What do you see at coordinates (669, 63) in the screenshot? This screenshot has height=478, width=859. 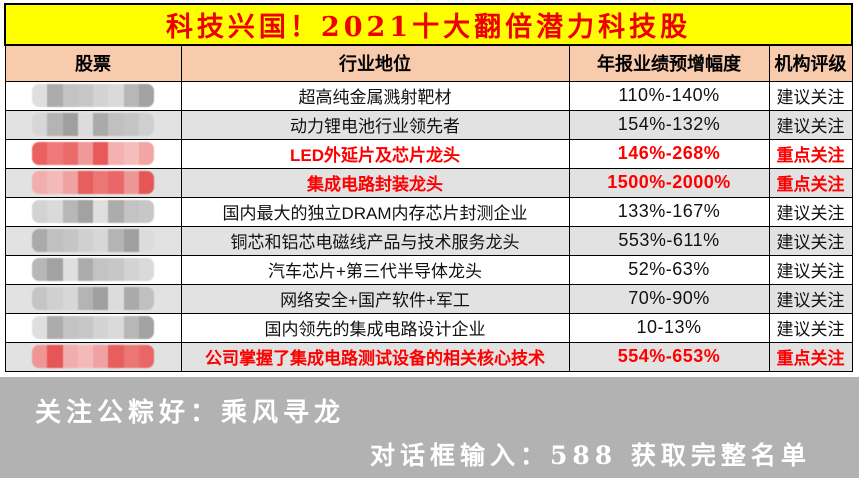 I see `column-header-growth: 年报业绩预增幅度` at bounding box center [669, 63].